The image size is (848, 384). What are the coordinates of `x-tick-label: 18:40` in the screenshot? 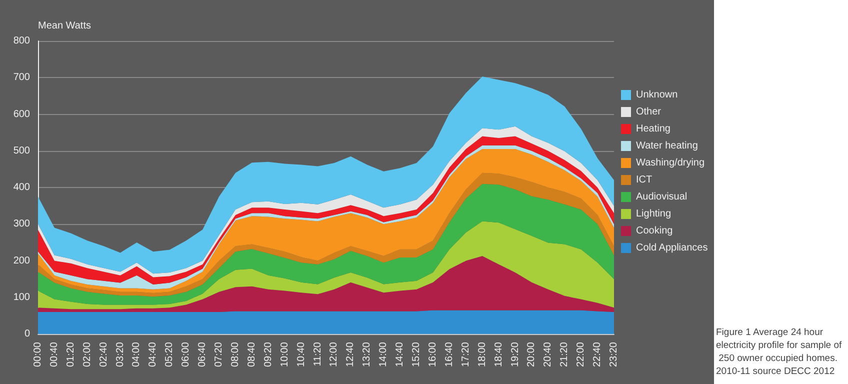 It's located at (498, 355).